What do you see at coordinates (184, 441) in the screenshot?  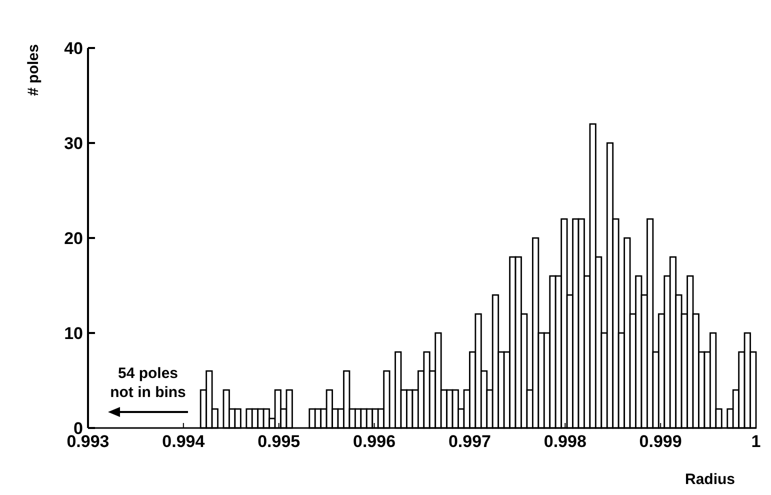 I see `x-tick-label: 0.994` at bounding box center [184, 441].